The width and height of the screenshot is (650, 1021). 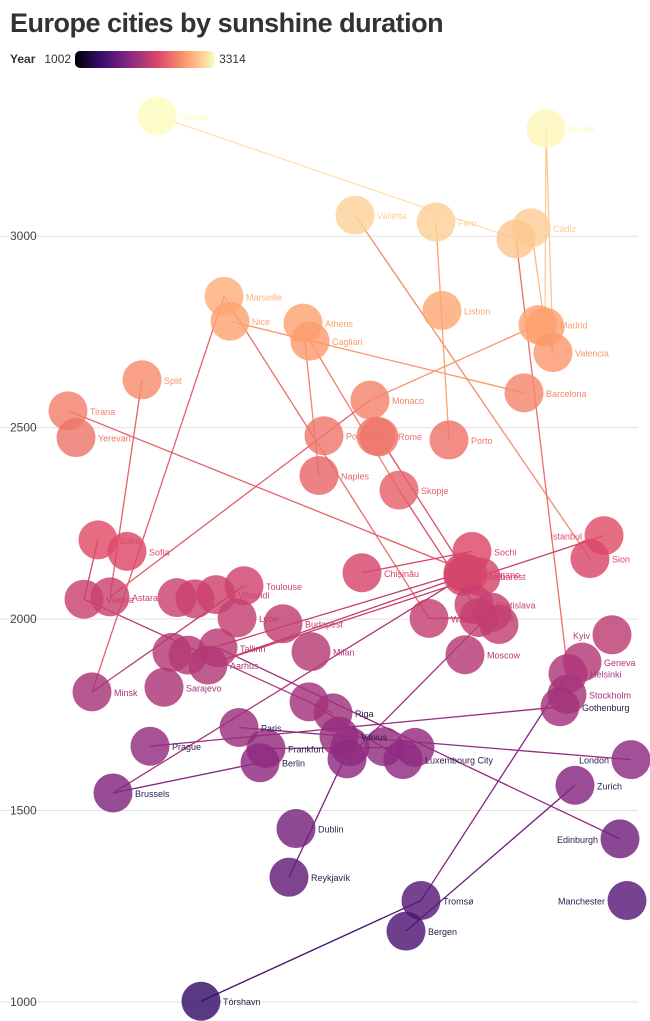 What do you see at coordinates (516, 606) in the screenshot?
I see `city-label: Bratislava` at bounding box center [516, 606].